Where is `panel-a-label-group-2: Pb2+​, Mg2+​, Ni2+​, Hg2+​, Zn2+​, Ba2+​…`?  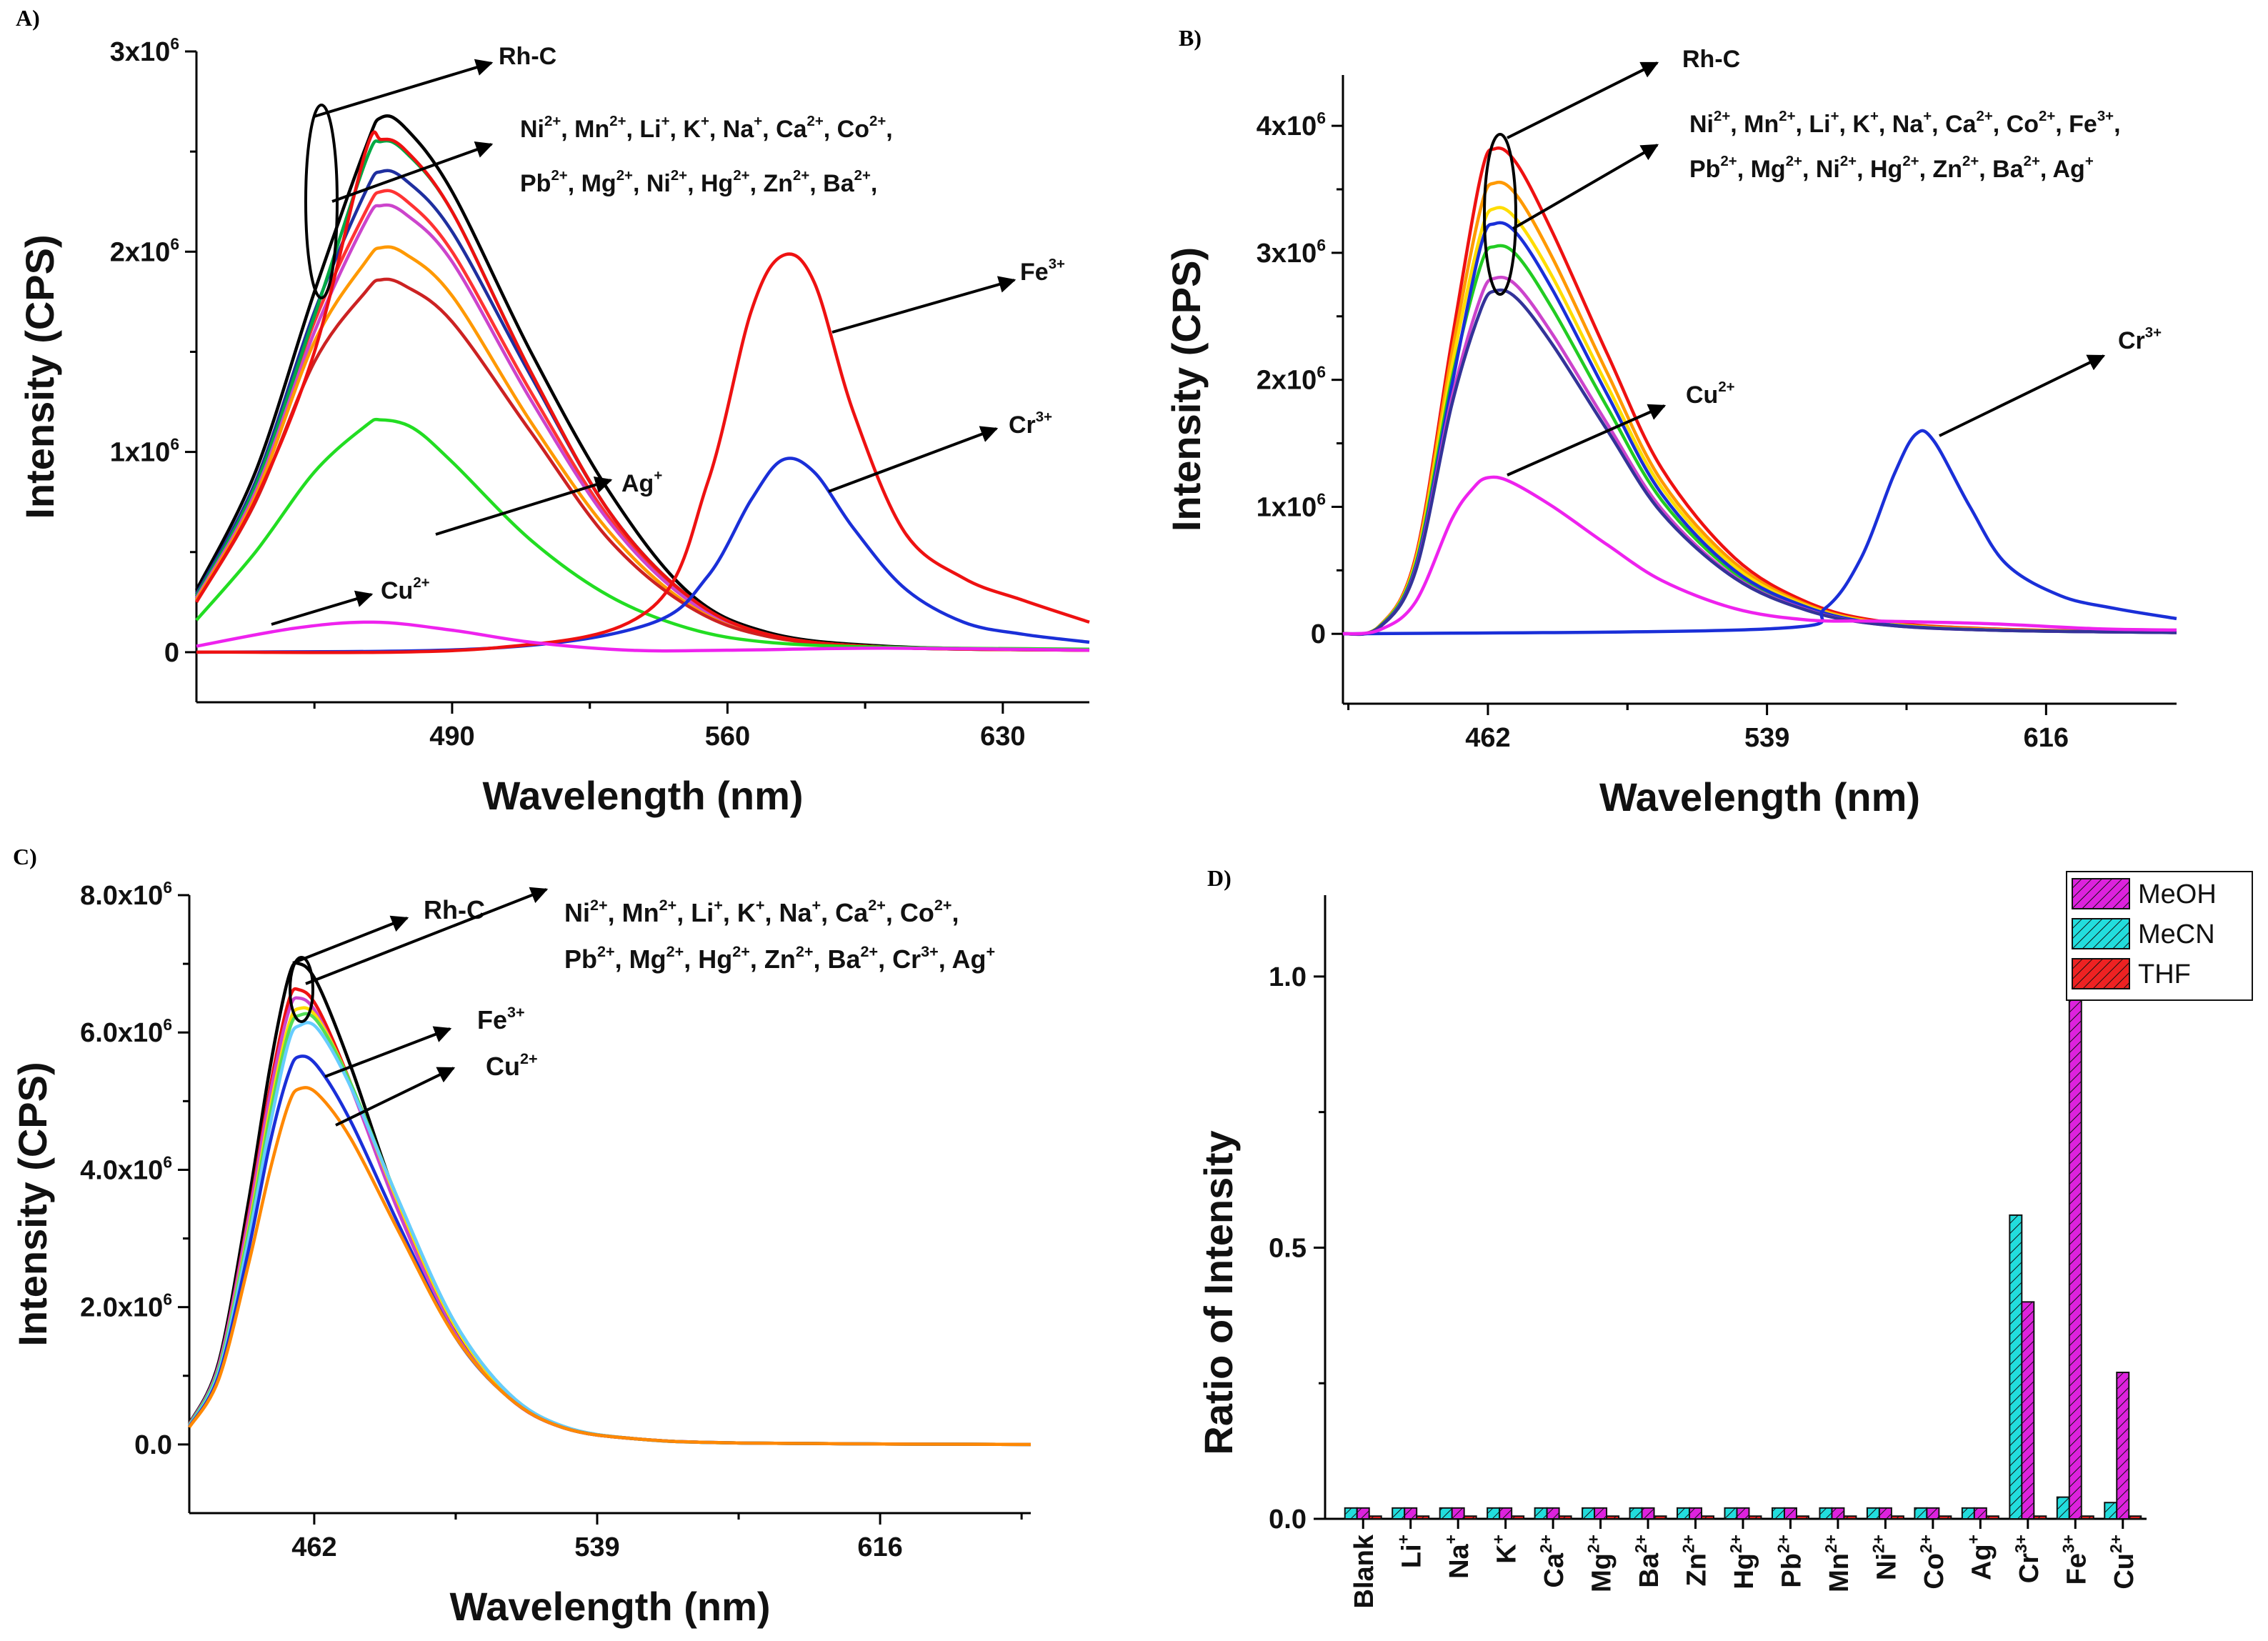 panel-a-label-group-2: Pb2+​, Mg2+​, Ni2+​, Hg2+​, Zn2+​, Ba2+​… is located at coordinates (698, 182).